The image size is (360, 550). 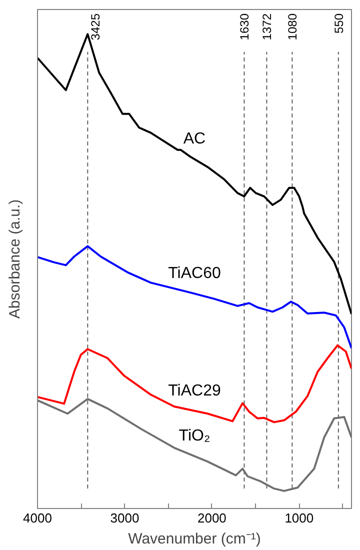 What do you see at coordinates (95, 26) in the screenshot?
I see `ref-line-label: 3425` at bounding box center [95, 26].